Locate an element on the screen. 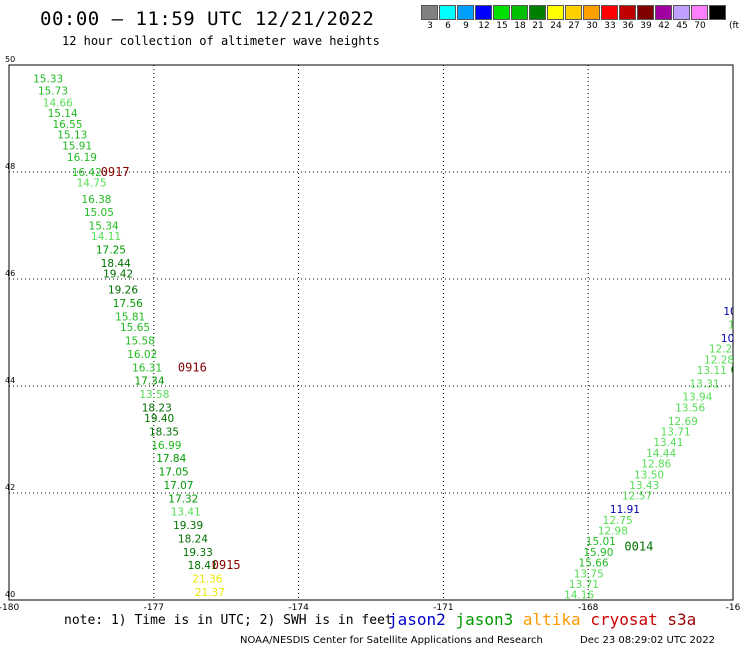 The width and height of the screenshot is (740, 650). x-tick-label: -16 is located at coordinates (733, 608).